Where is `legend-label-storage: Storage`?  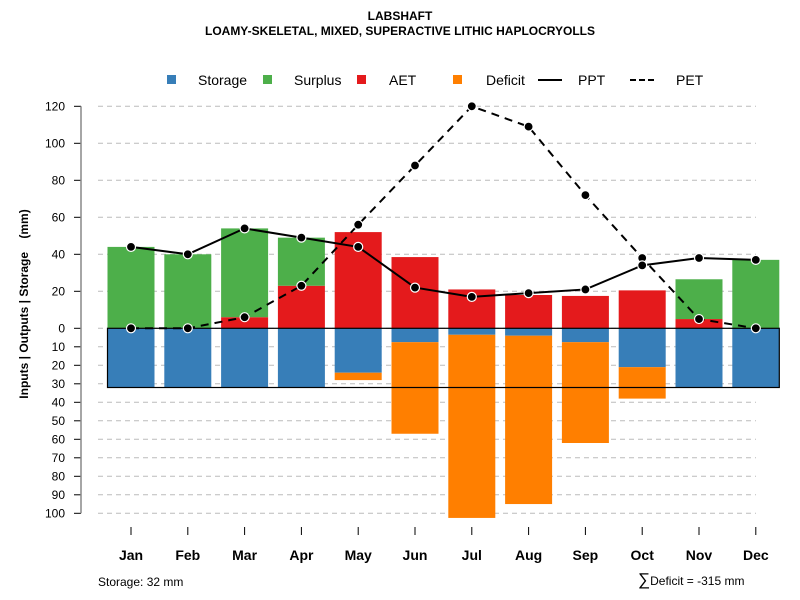
legend-label-storage: Storage is located at coordinates (223, 80).